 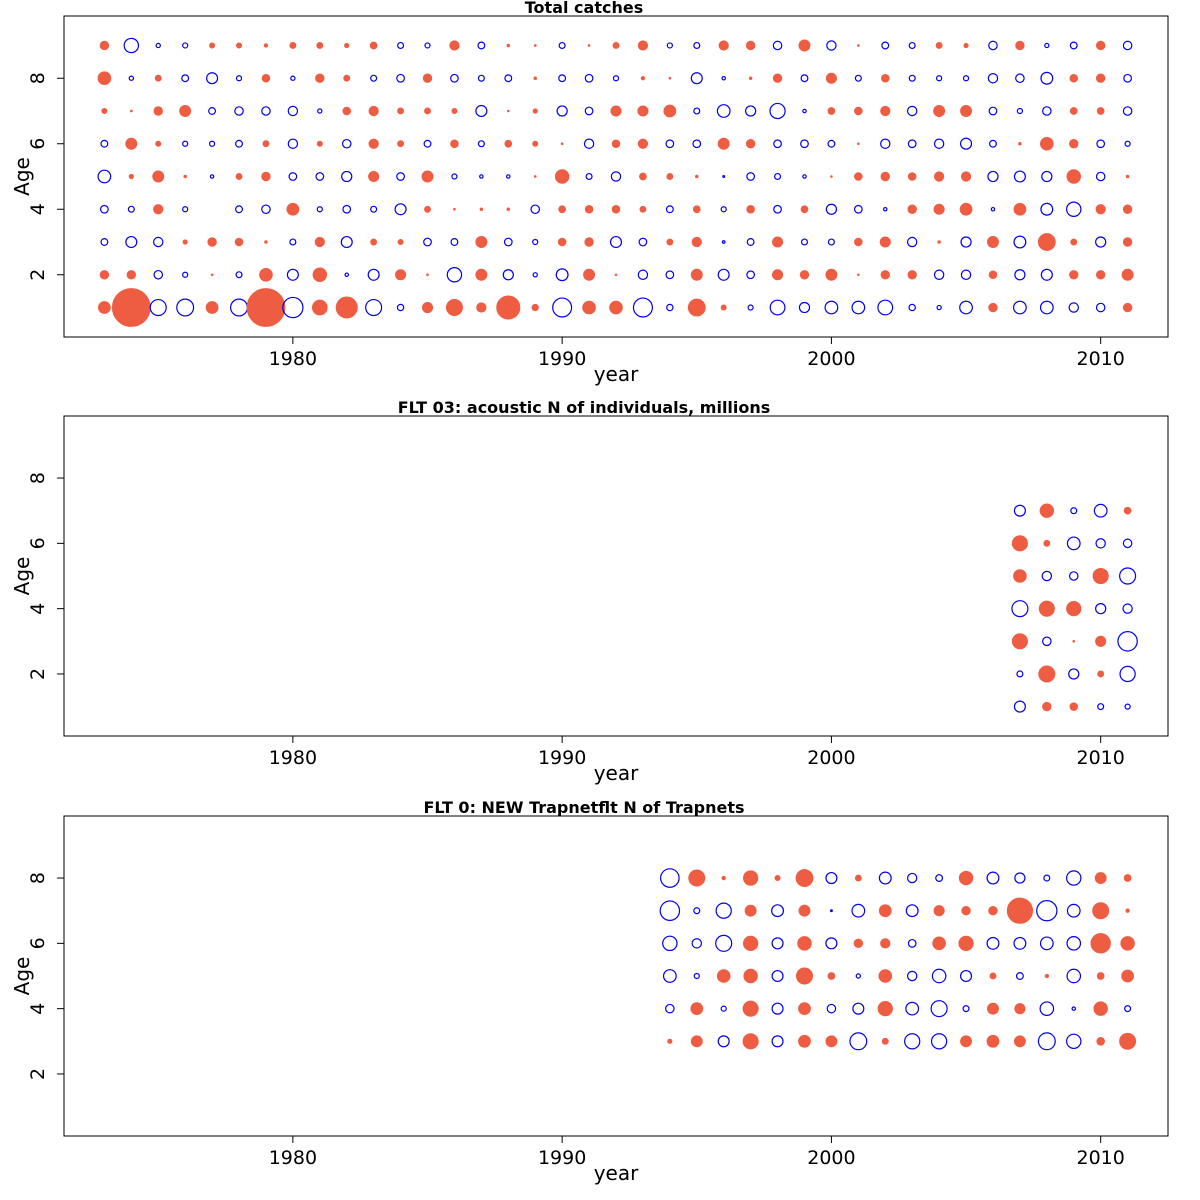 I want to click on y-tick-label: 4, so click(x=38, y=209).